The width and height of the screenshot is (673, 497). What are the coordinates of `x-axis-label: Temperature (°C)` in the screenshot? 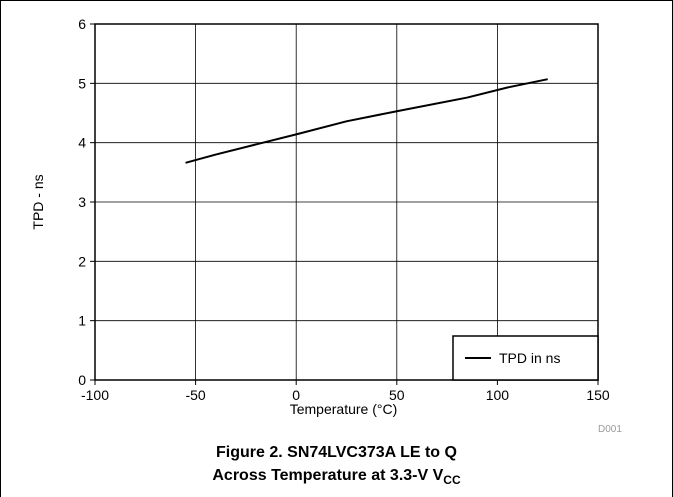 It's located at (344, 409).